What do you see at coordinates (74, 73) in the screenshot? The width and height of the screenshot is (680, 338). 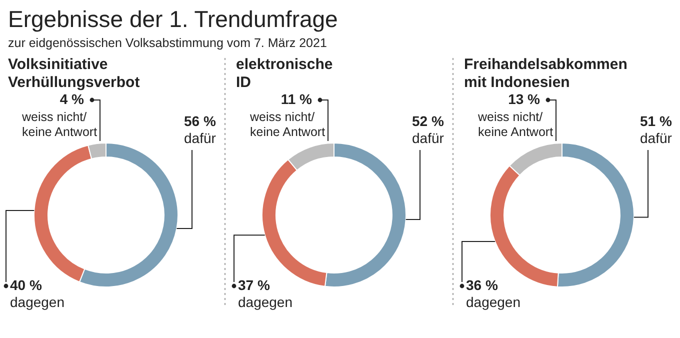 I see `chart-title: Volksinitiative Verhüllungsverbot` at bounding box center [74, 73].